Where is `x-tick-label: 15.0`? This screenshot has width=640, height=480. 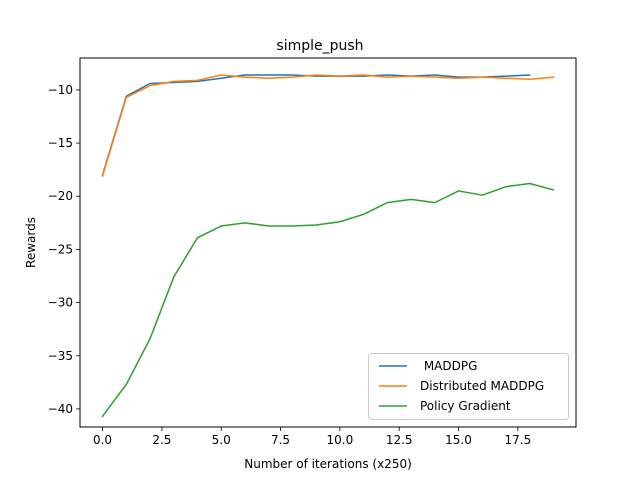 x-tick-label: 15.0 is located at coordinates (458, 440).